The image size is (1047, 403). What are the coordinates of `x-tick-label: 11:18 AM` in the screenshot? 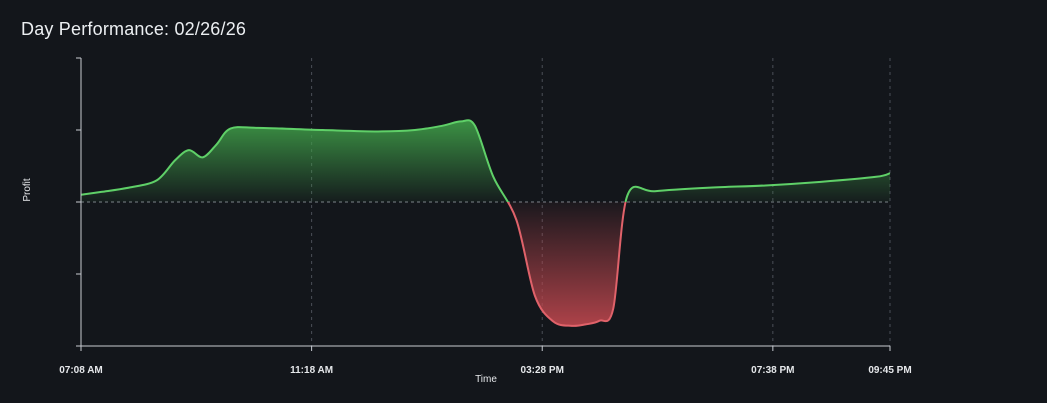 It's located at (311, 370).